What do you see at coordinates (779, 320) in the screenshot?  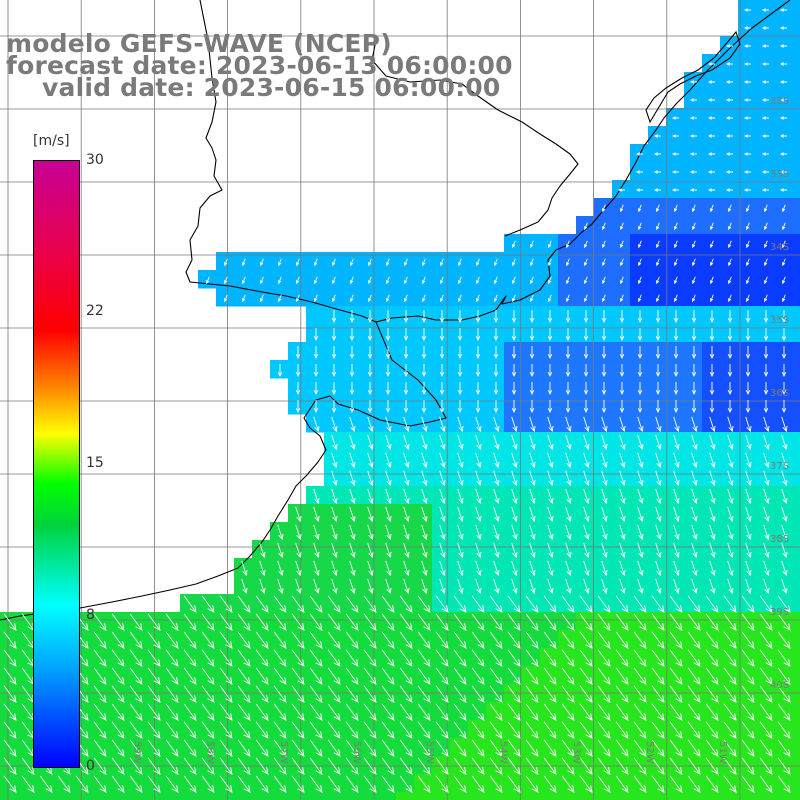 I see `latitude-label: 35S` at bounding box center [779, 320].